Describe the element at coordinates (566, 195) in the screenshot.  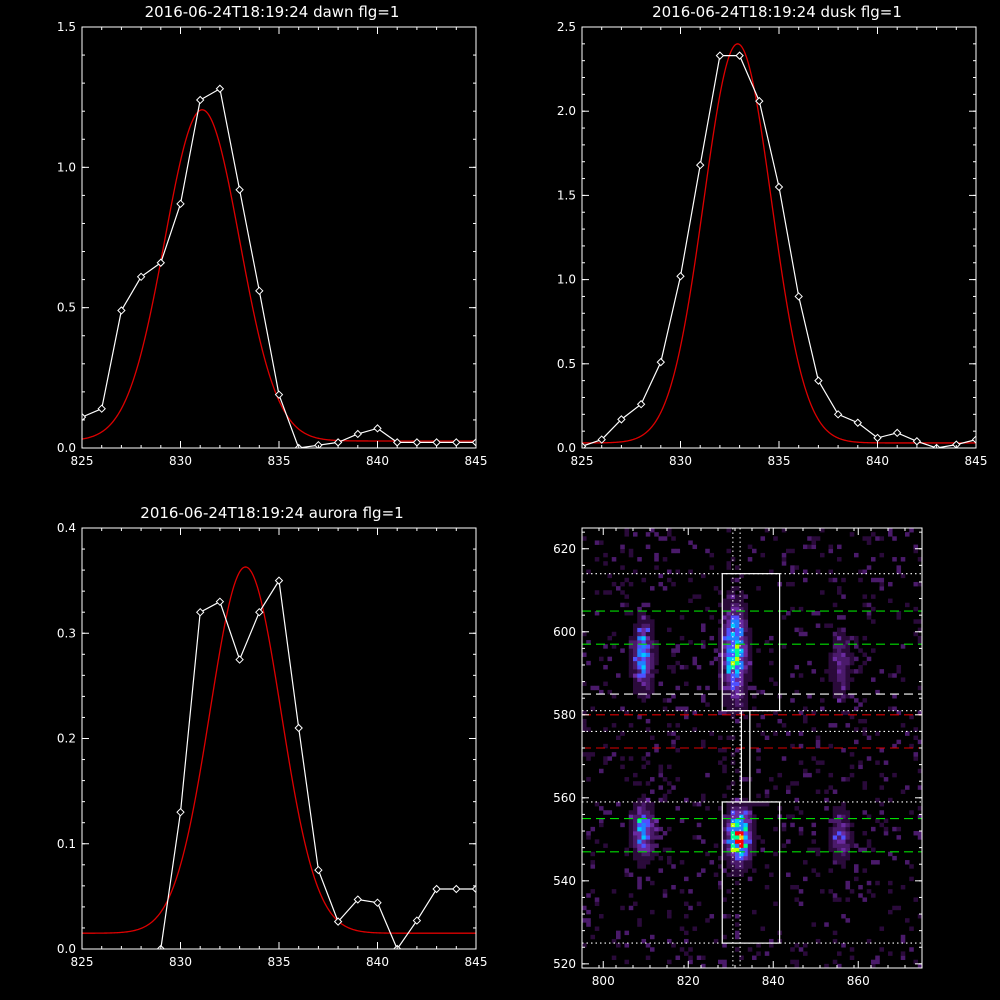
I see `dusk-ytick-label: 1.5` at that location.